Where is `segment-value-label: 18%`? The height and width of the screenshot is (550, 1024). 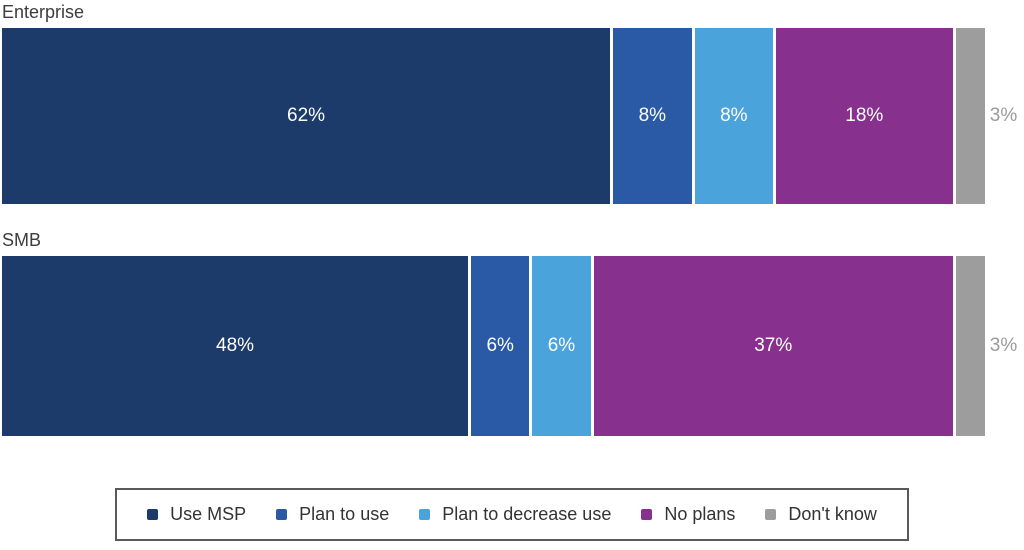
segment-value-label: 18% is located at coordinates (864, 115).